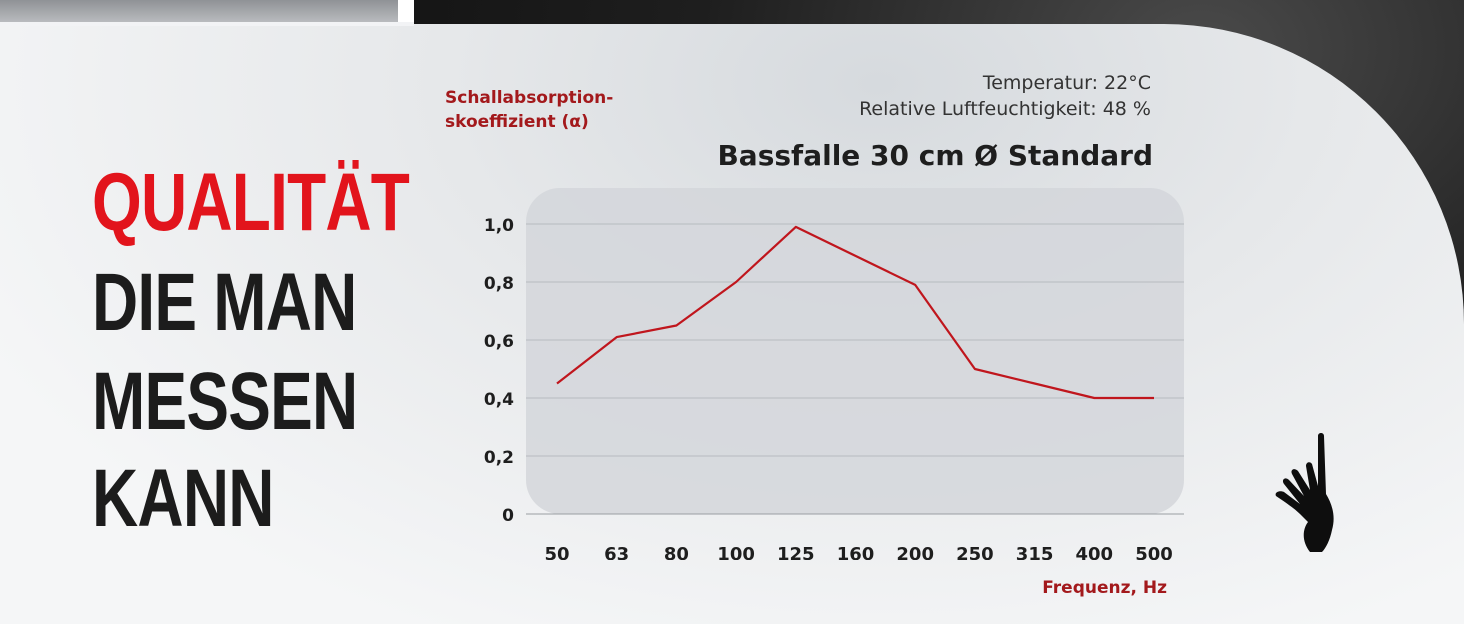 Image resolution: width=1464 pixels, height=624 pixels. Describe the element at coordinates (556, 552) in the screenshot. I see `x-tick-label: 50` at that location.